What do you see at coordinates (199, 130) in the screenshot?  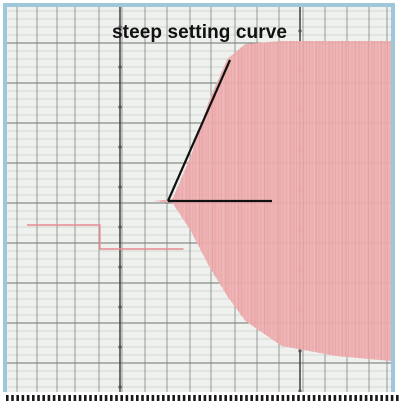 I see `annotation-pointer-diagonal` at bounding box center [199, 130].